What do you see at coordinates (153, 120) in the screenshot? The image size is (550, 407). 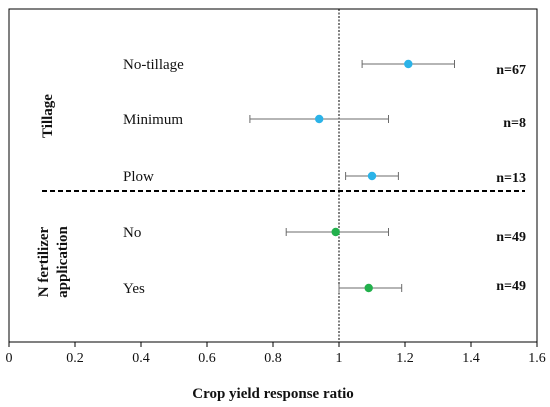 I see `category-label: Minimum` at bounding box center [153, 120].